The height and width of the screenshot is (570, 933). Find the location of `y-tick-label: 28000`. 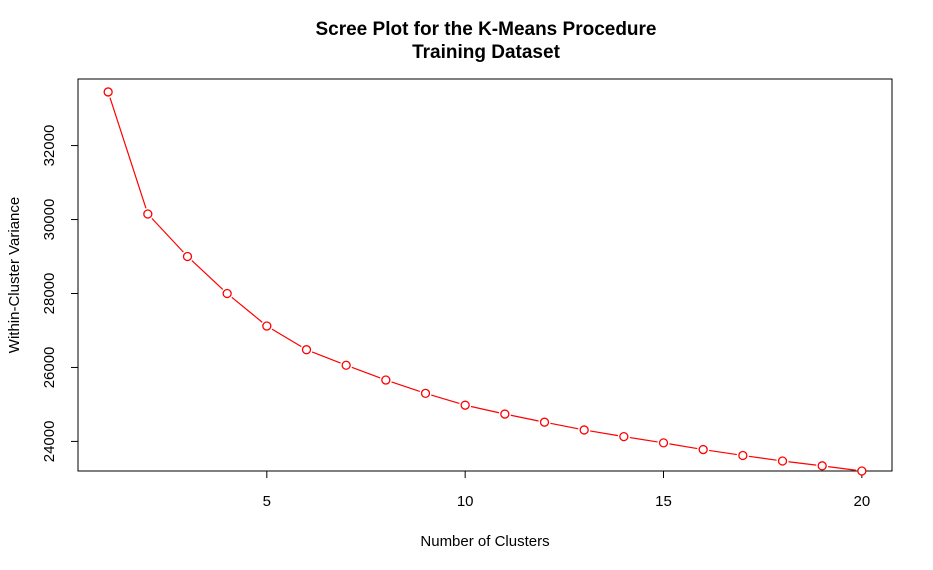

y-tick-label: 28000 is located at coordinates (49, 294).